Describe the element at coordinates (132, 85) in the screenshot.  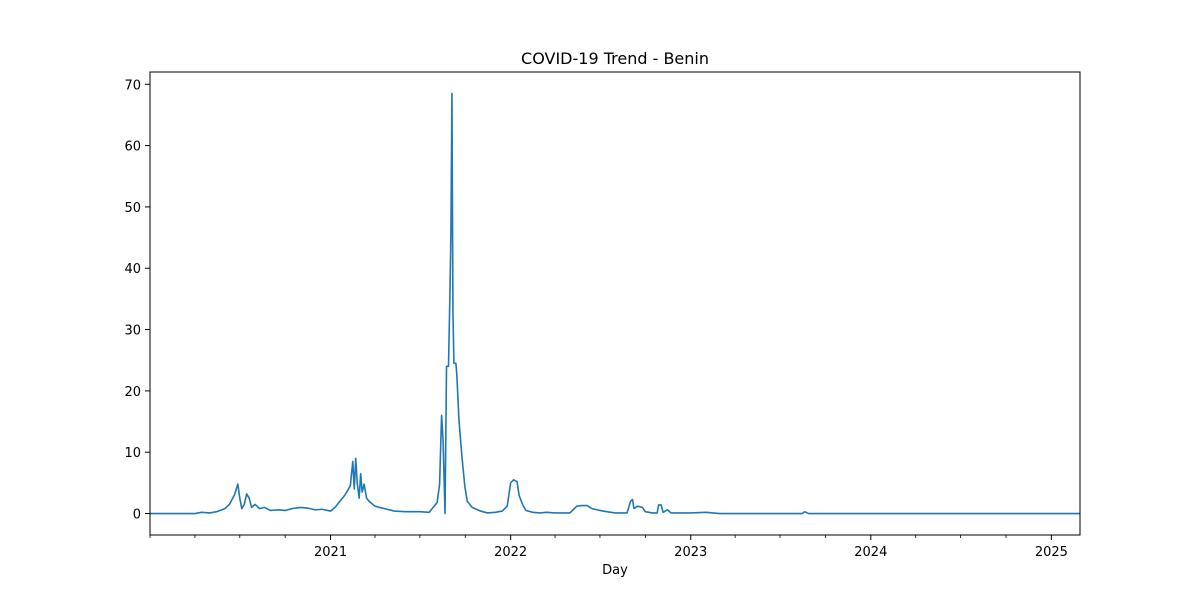
I see `y-tick-label: 70` at that location.